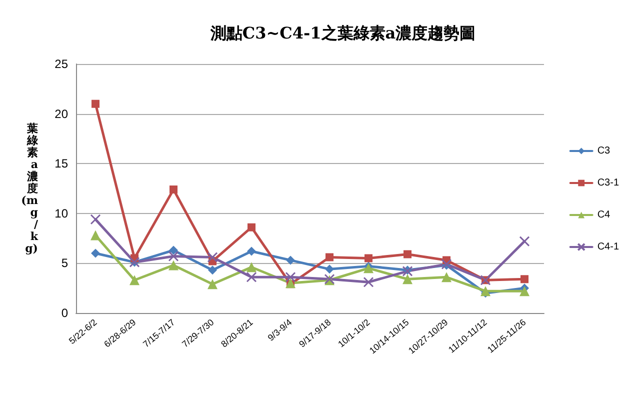  Describe the element at coordinates (64, 313) in the screenshot. I see `y-tick-label: 0` at that location.